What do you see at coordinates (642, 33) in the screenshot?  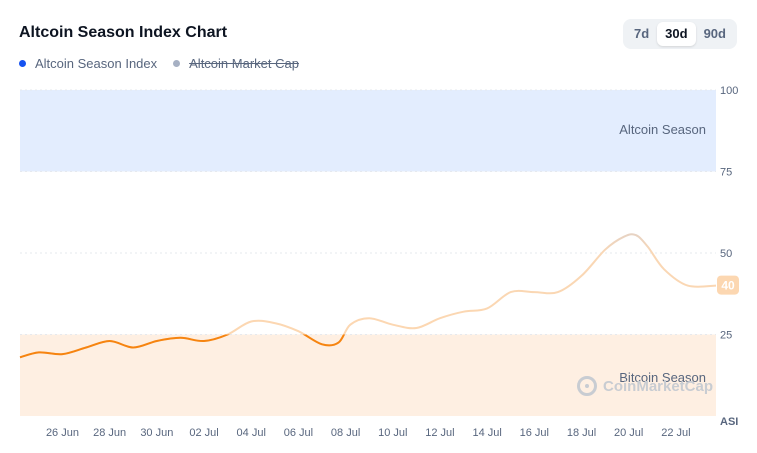 I see `range-button-7d: 7d` at bounding box center [642, 33].